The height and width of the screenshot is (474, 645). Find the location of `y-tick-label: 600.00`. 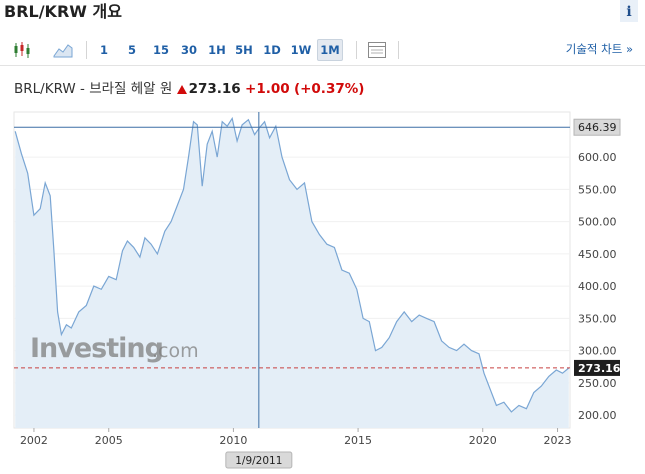

y-tick-label: 600.00 is located at coordinates (597, 157).